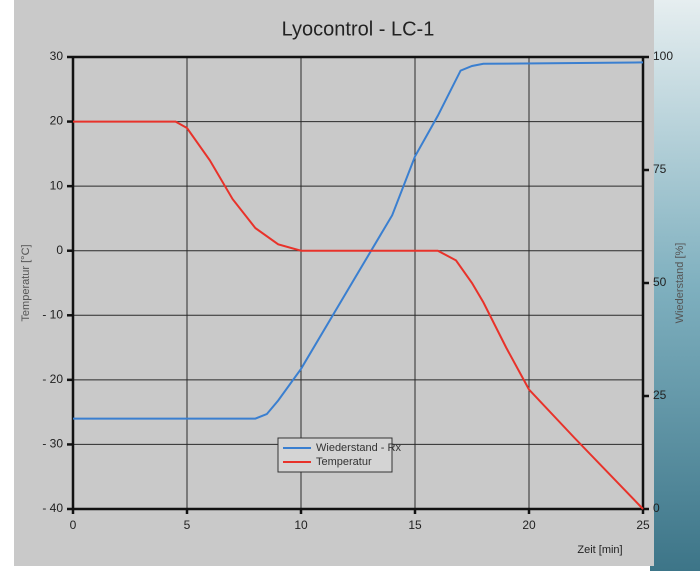 This screenshot has height=571, width=700. I want to click on y2-tick-label: 100, so click(663, 56).